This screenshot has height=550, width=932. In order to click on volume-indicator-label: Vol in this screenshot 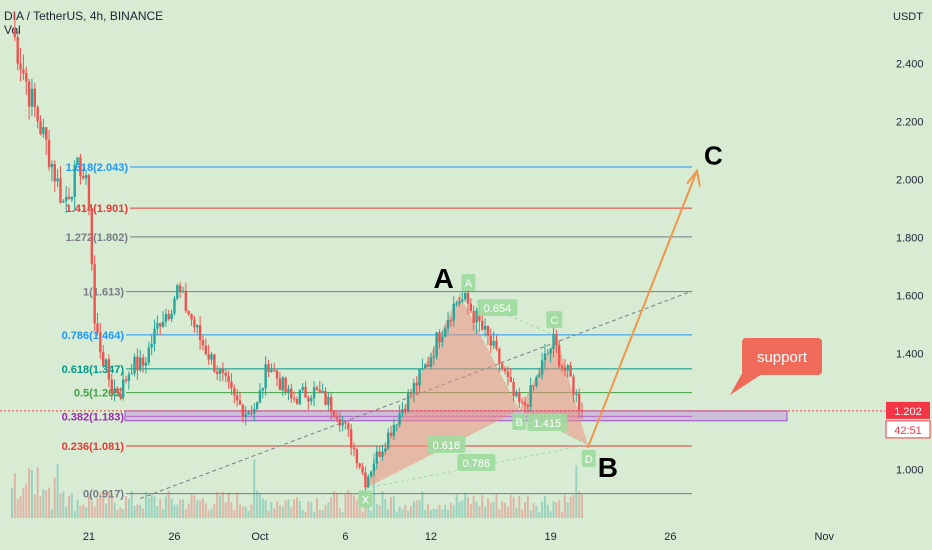, I will do `click(12, 30)`.